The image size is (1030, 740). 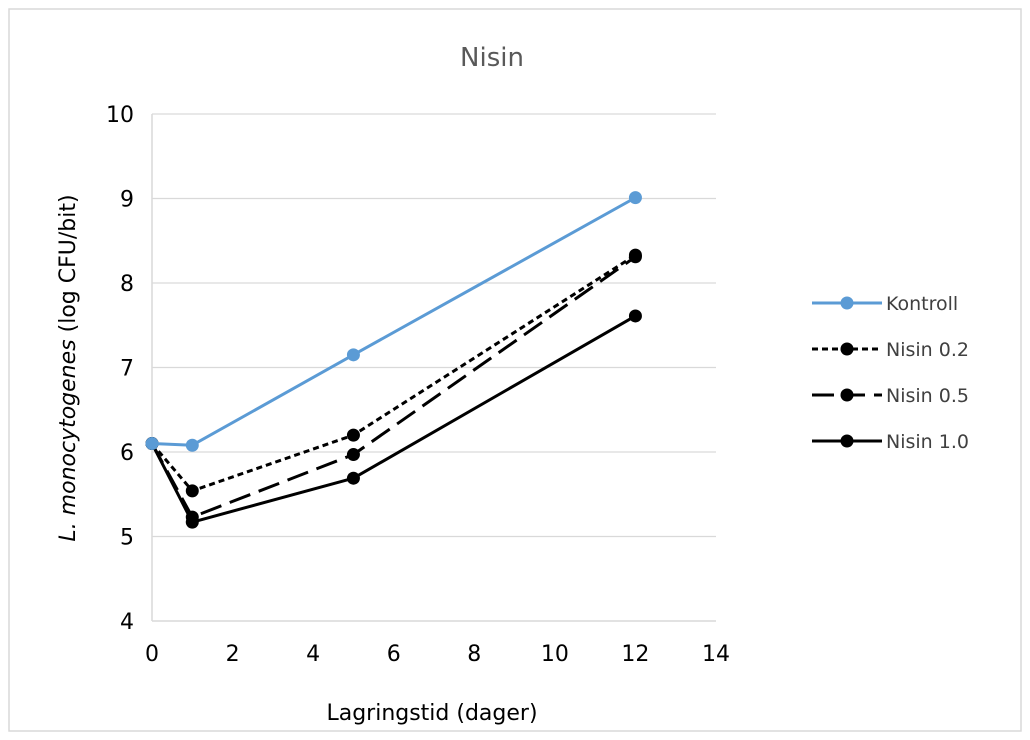 What do you see at coordinates (635, 654) in the screenshot?
I see `x-tick-label: 12` at bounding box center [635, 654].